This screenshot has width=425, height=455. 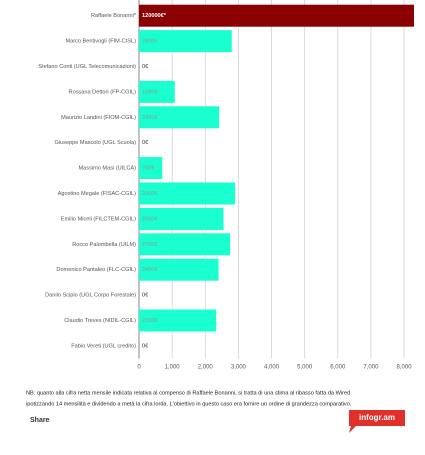 What do you see at coordinates (108, 169) in the screenshot?
I see `category-label: Massimo Masi (UILCA)` at bounding box center [108, 169].